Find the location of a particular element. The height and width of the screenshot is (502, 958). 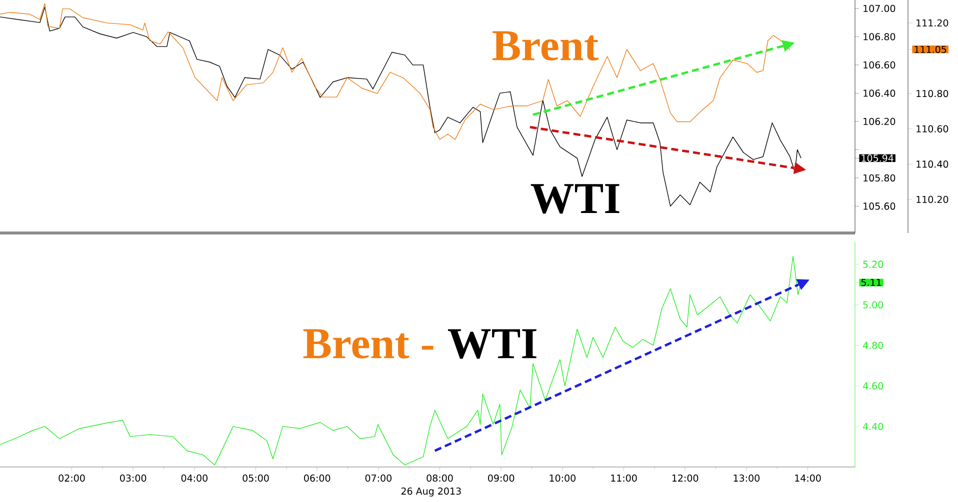

y2-tick-label: 111.20 is located at coordinates (932, 23).